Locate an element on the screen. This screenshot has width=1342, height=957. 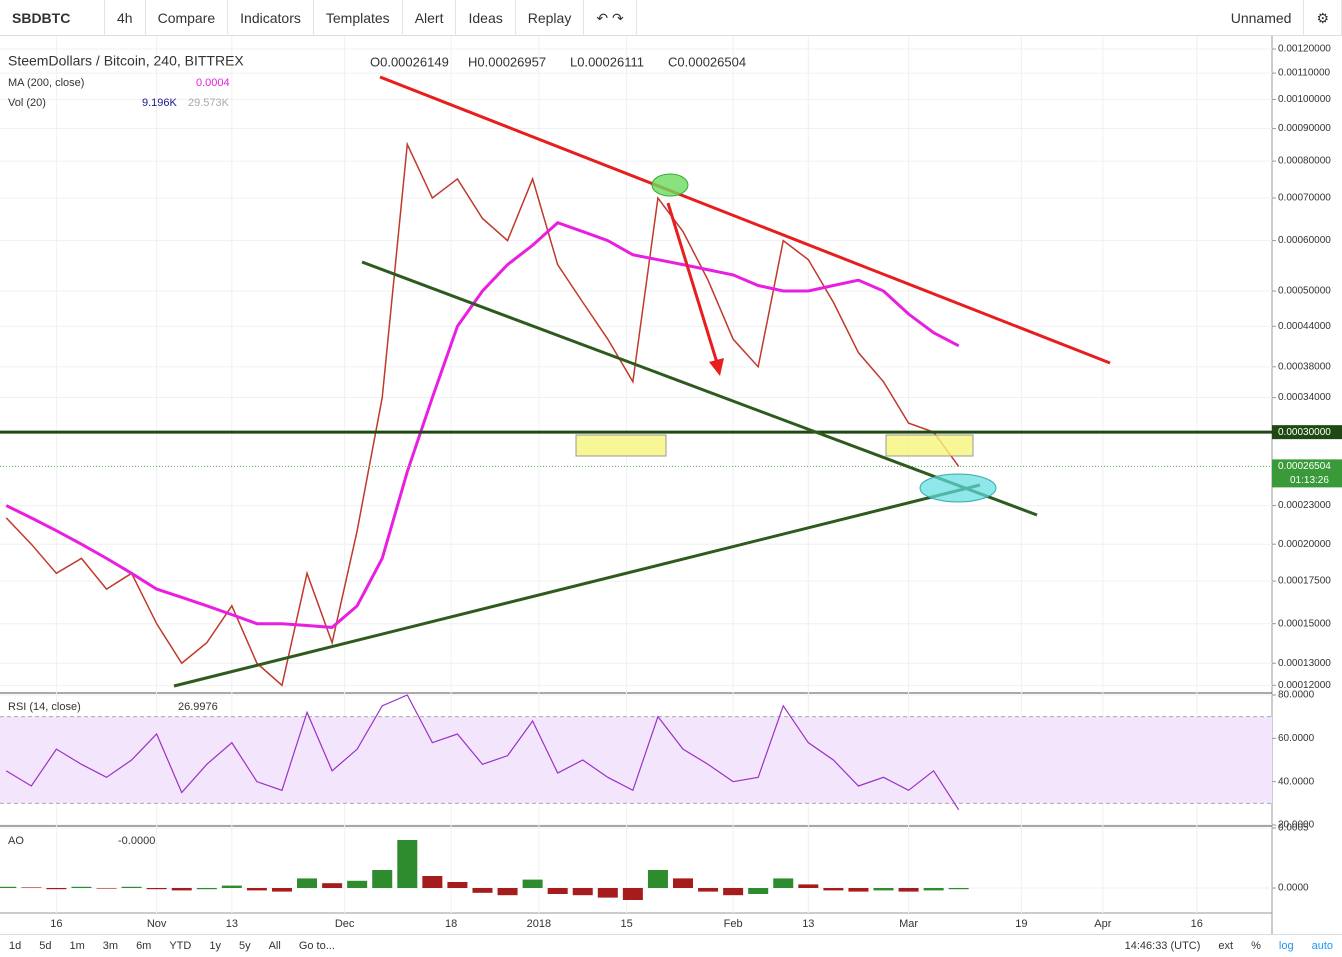
y-tick-label: 0.00017500 is located at coordinates (1304, 581).